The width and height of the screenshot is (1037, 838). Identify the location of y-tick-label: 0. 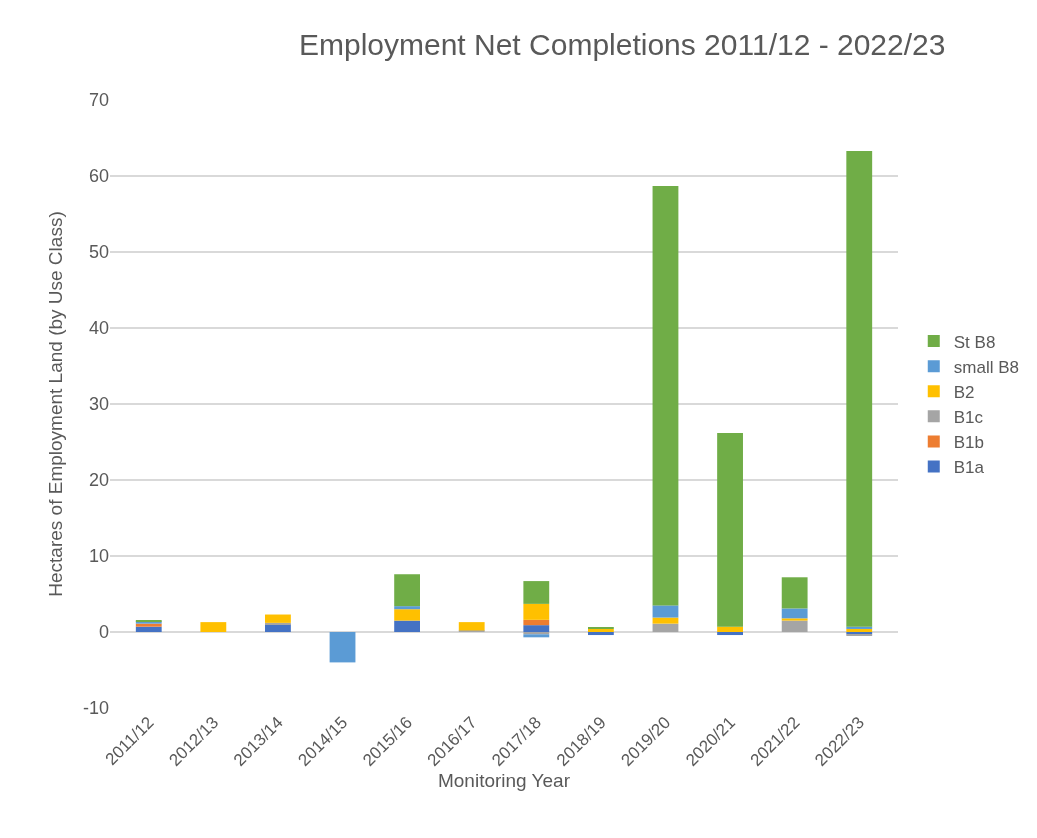
(103, 632).